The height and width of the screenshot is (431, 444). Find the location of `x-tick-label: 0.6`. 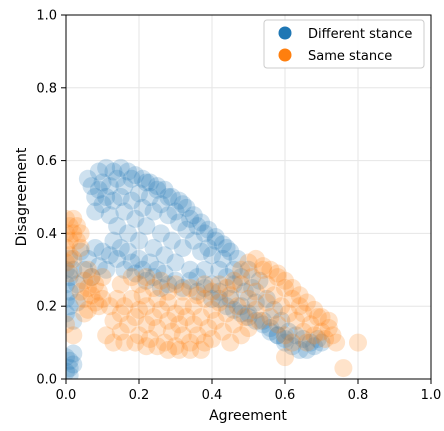

x-tick-label: 0.6 is located at coordinates (285, 395).